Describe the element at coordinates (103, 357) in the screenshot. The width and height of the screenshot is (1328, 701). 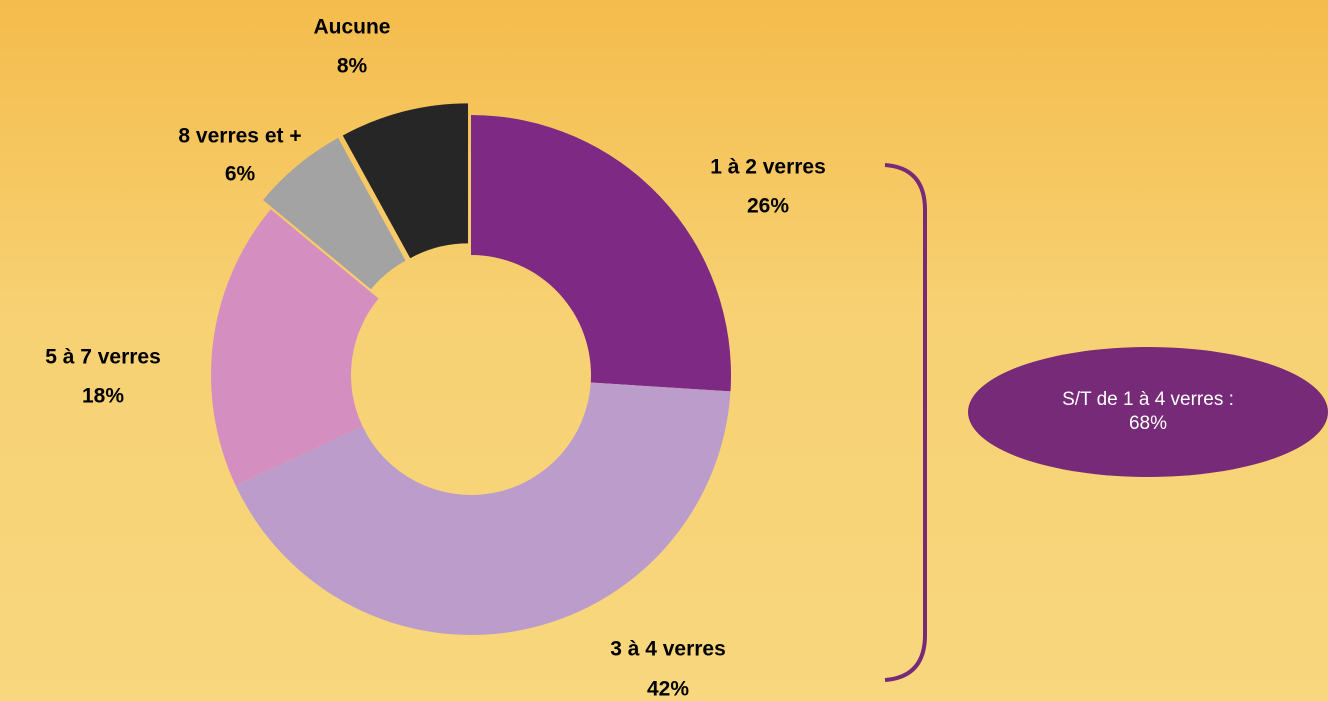
I see `slice-label: 5 à 7 verres` at that location.